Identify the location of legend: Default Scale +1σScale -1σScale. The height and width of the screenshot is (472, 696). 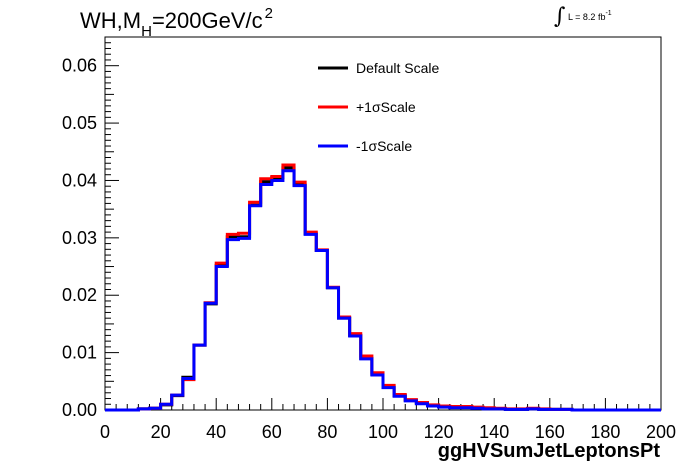
(378, 107).